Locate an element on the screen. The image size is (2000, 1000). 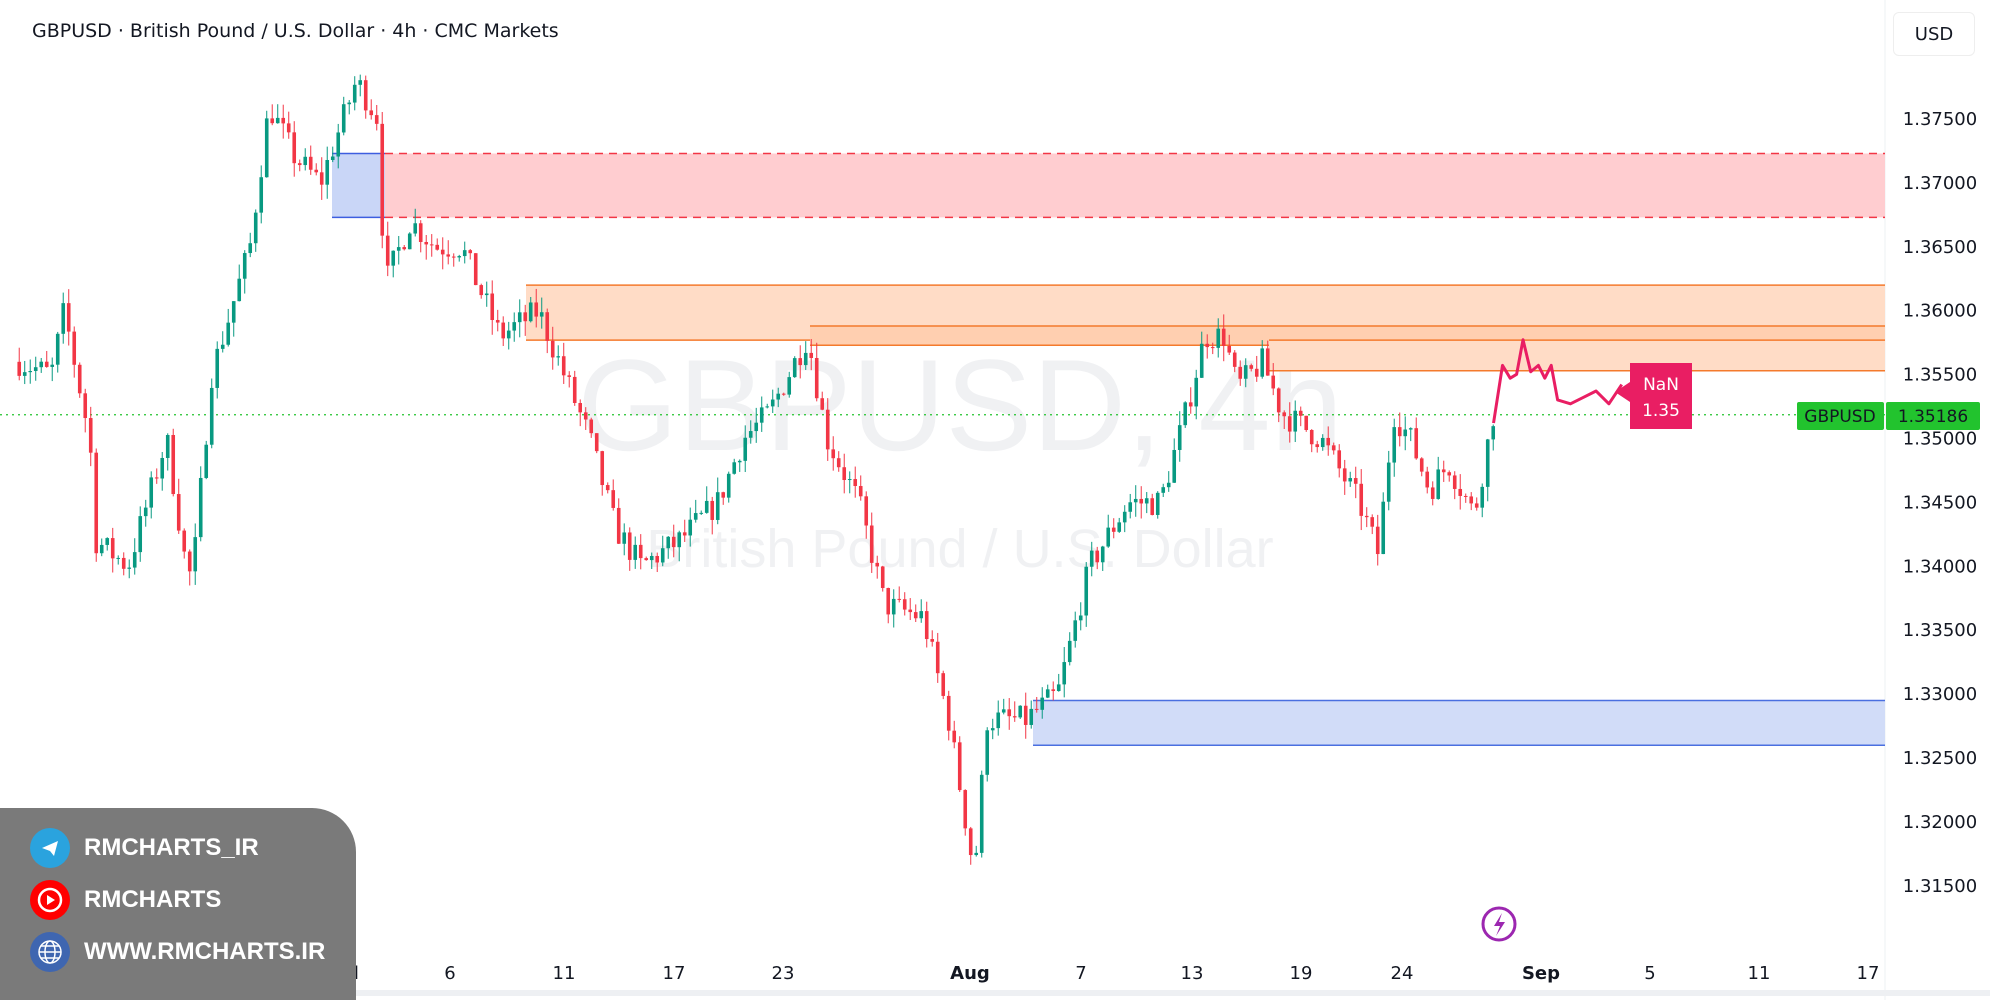
price-tick-label: 1.33000 is located at coordinates (1940, 694).